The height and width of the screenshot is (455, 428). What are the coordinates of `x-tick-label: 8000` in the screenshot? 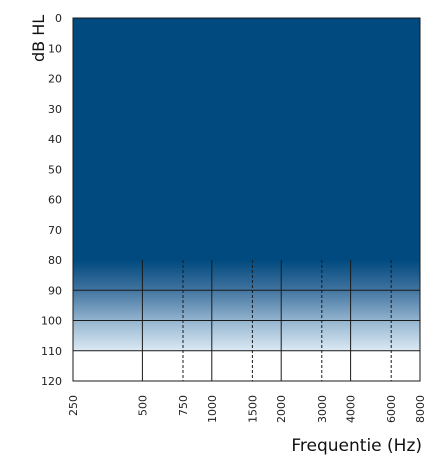 It's located at (420, 409).